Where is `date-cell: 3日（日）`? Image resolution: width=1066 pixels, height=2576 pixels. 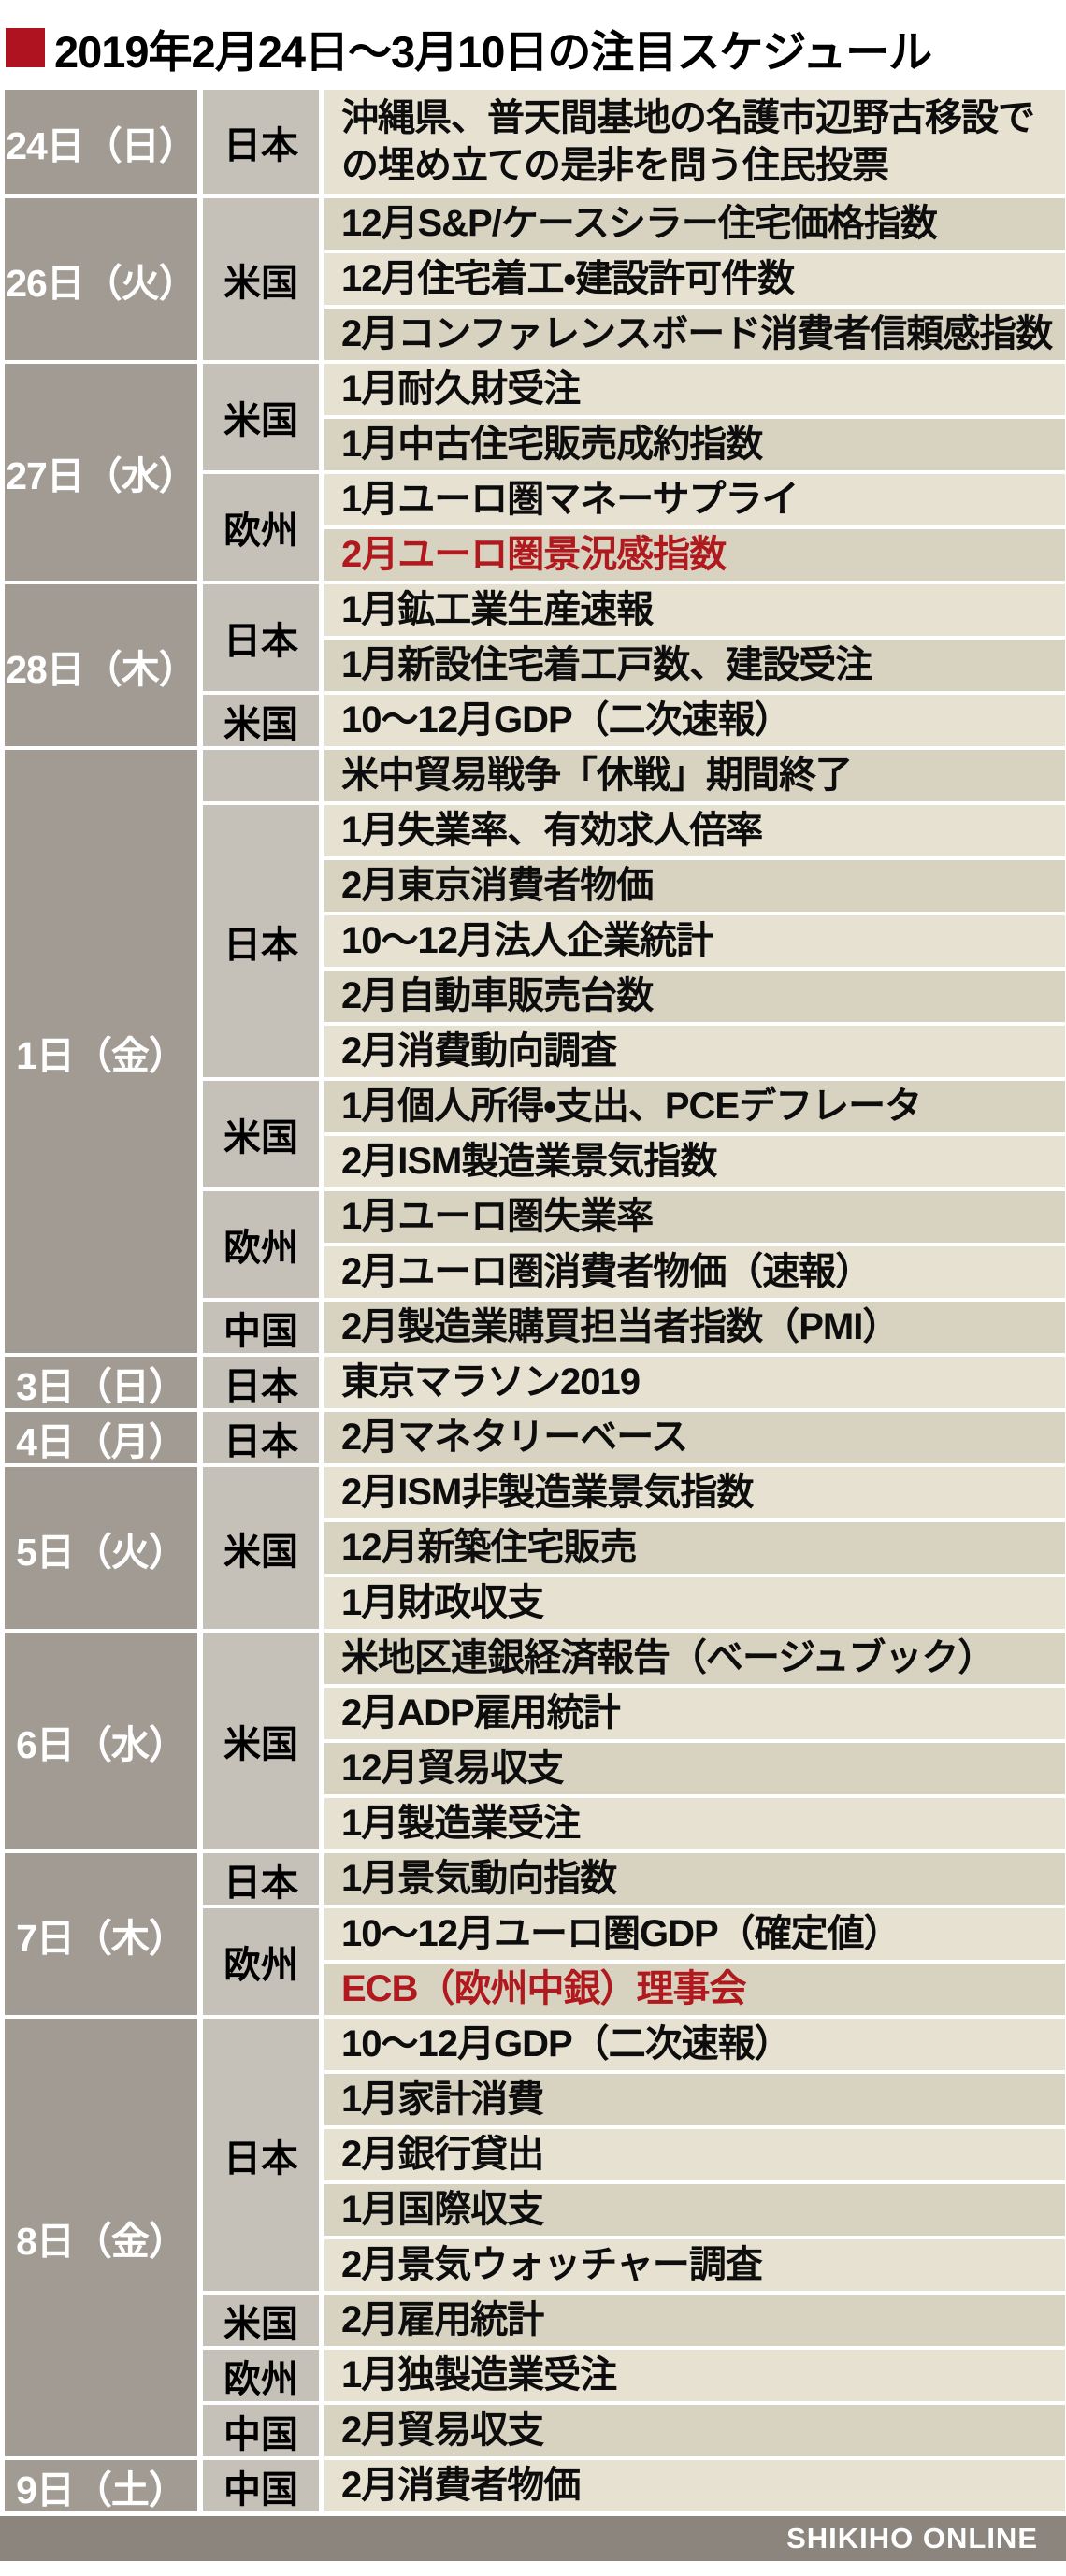 date-cell: 3日（日） is located at coordinates (101, 1383).